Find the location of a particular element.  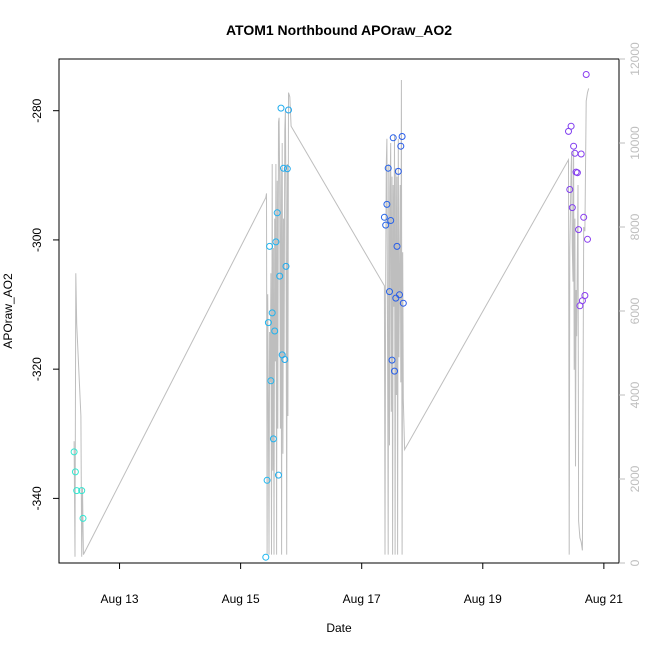

x-tick-label: Aug 15 is located at coordinates (241, 599).